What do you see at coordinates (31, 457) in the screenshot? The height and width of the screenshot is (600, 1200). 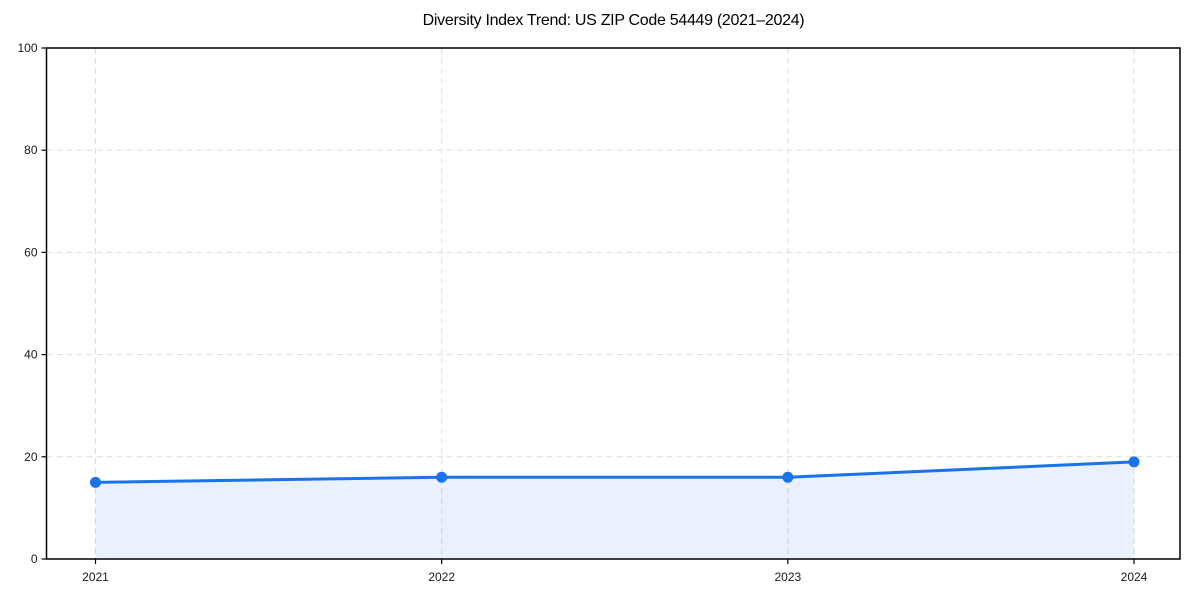 I see `y-tick-label: 20` at bounding box center [31, 457].